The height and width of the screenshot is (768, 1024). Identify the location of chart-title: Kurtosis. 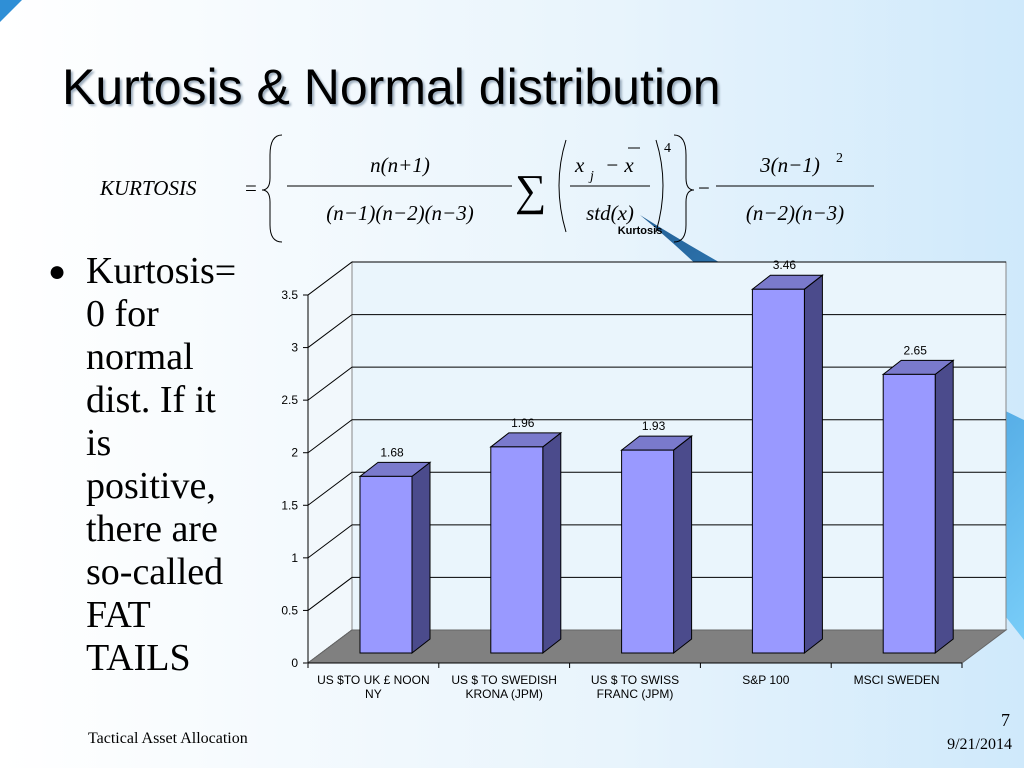
(640, 231).